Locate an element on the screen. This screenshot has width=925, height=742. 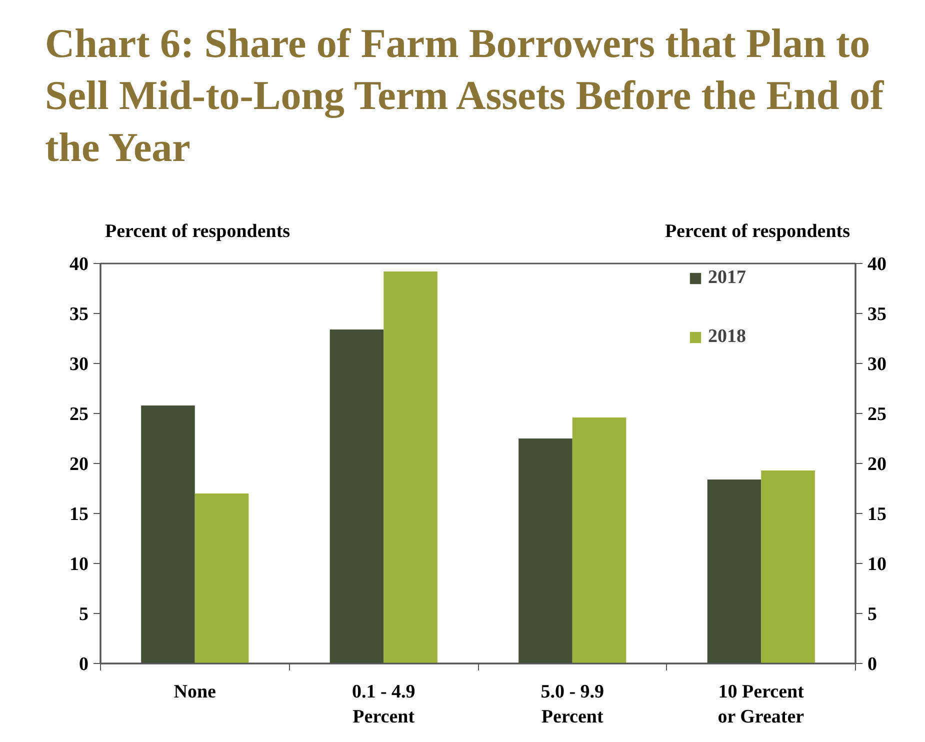
x-tick-label: 5.0 - 9.9 Percent is located at coordinates (572, 705).